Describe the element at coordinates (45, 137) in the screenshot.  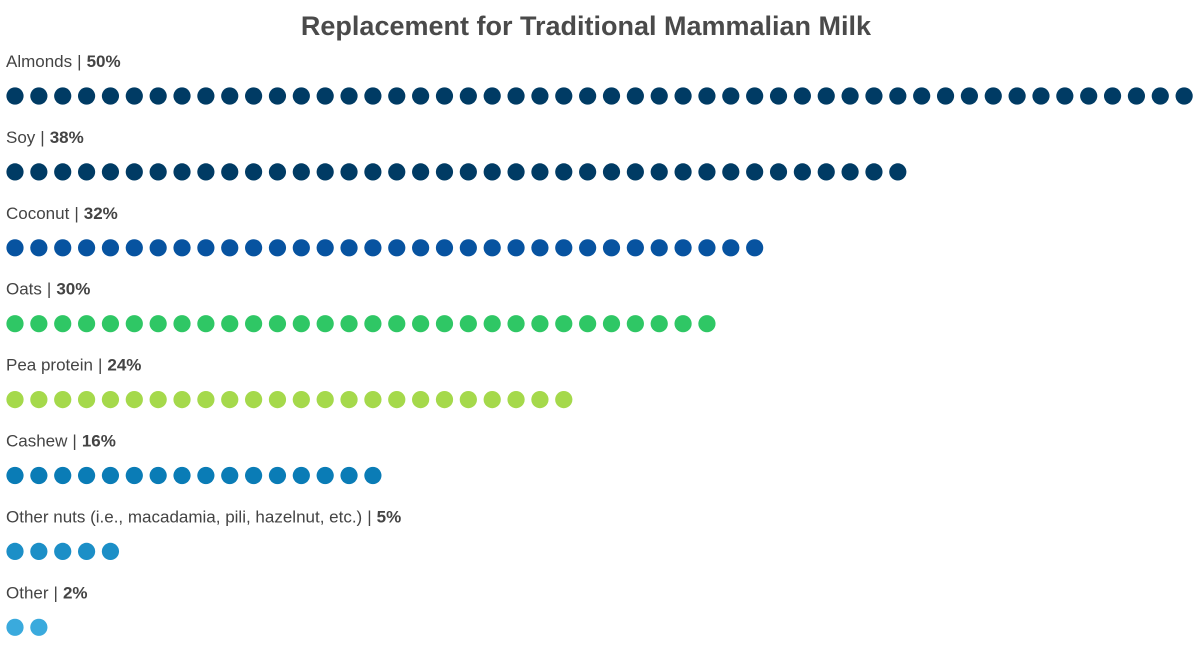
I see `row-label: Soy | 38%` at that location.